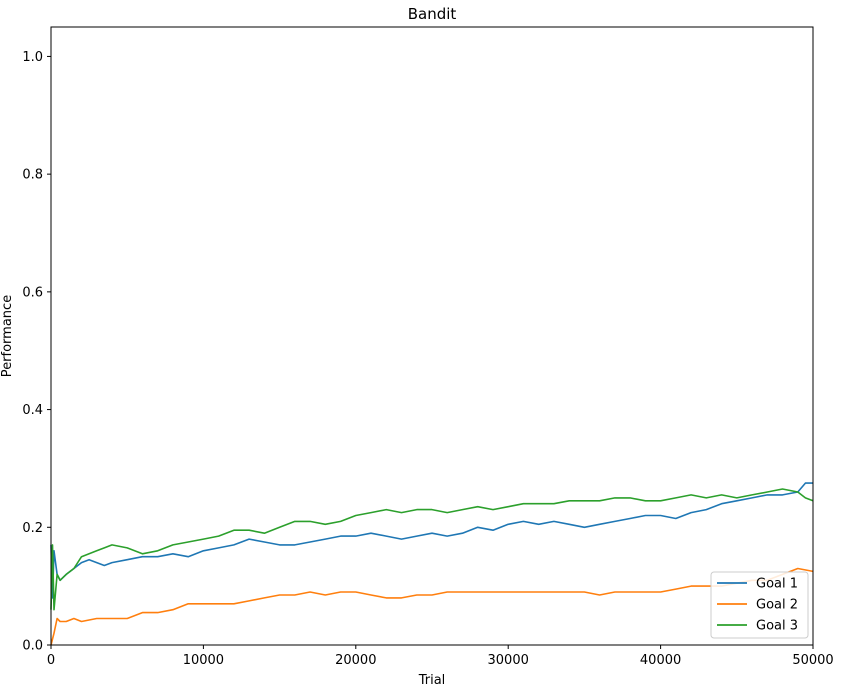 The width and height of the screenshot is (847, 686). What do you see at coordinates (432, 679) in the screenshot?
I see `x-axis-title: Trial` at bounding box center [432, 679].